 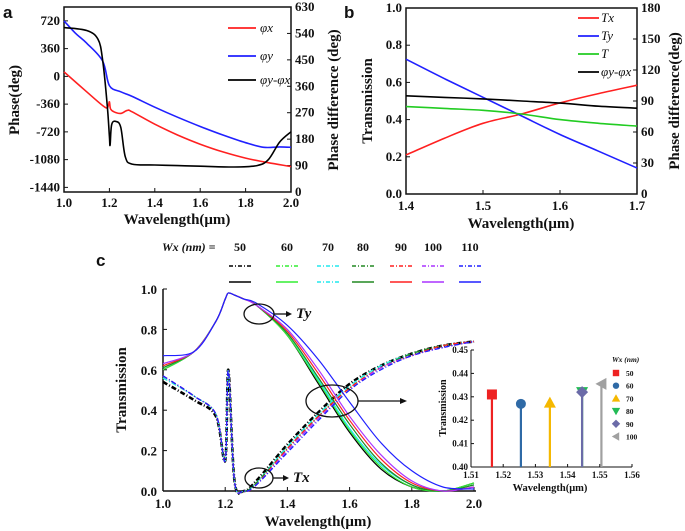 I want to click on y-right-tick-label-a: 360, so click(x=305, y=85).